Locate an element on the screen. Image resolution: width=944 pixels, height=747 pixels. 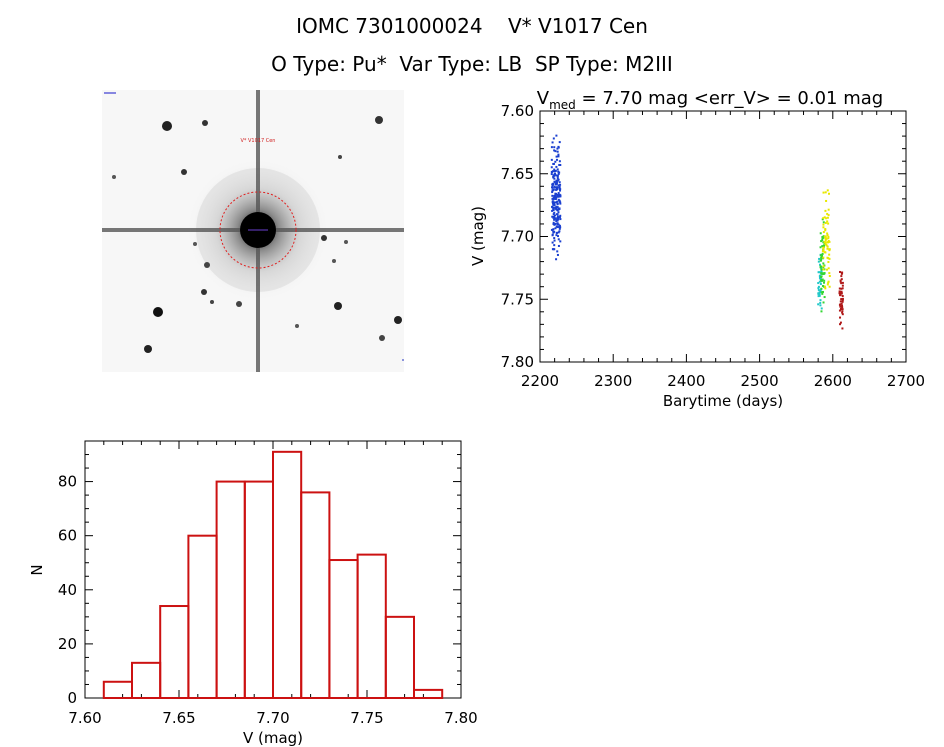
histogram-xlabel: V (mag) is located at coordinates (273, 738).